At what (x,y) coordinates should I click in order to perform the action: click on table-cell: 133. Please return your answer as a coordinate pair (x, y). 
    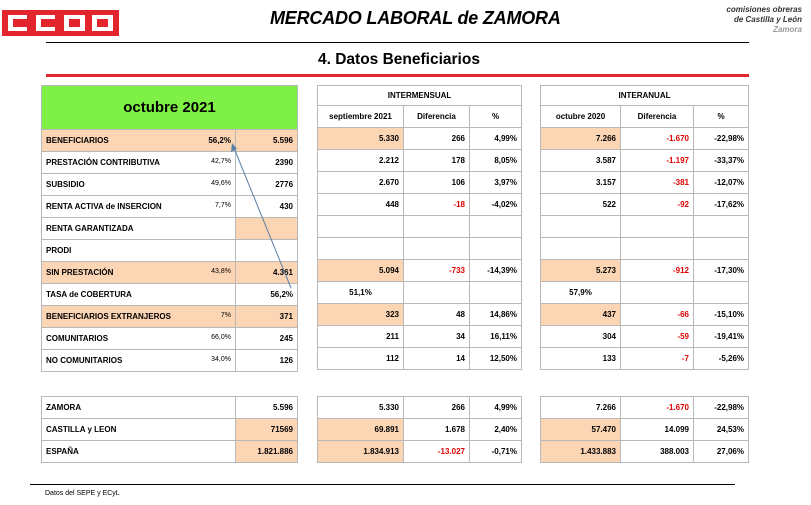
    Looking at the image, I should click on (580, 358).